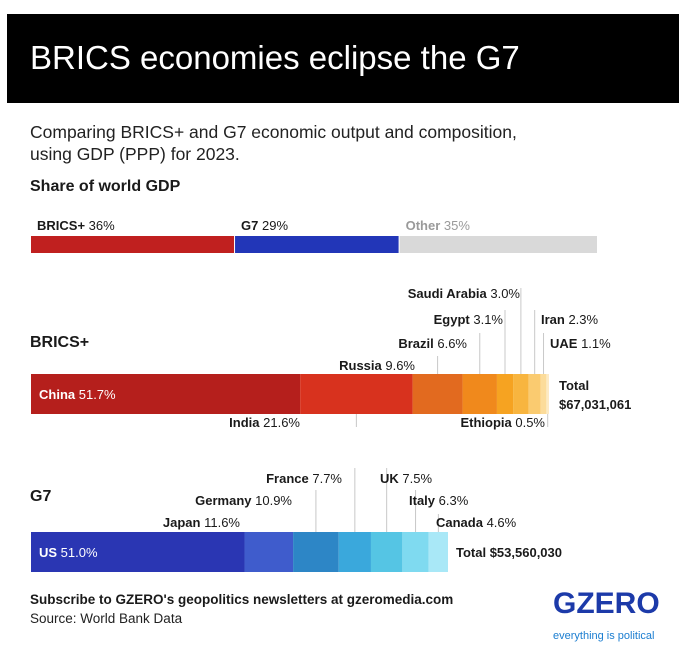 The width and height of the screenshot is (698, 662). What do you see at coordinates (275, 57) in the screenshot?
I see `page-title: BRICS economies eclipse the G7` at bounding box center [275, 57].